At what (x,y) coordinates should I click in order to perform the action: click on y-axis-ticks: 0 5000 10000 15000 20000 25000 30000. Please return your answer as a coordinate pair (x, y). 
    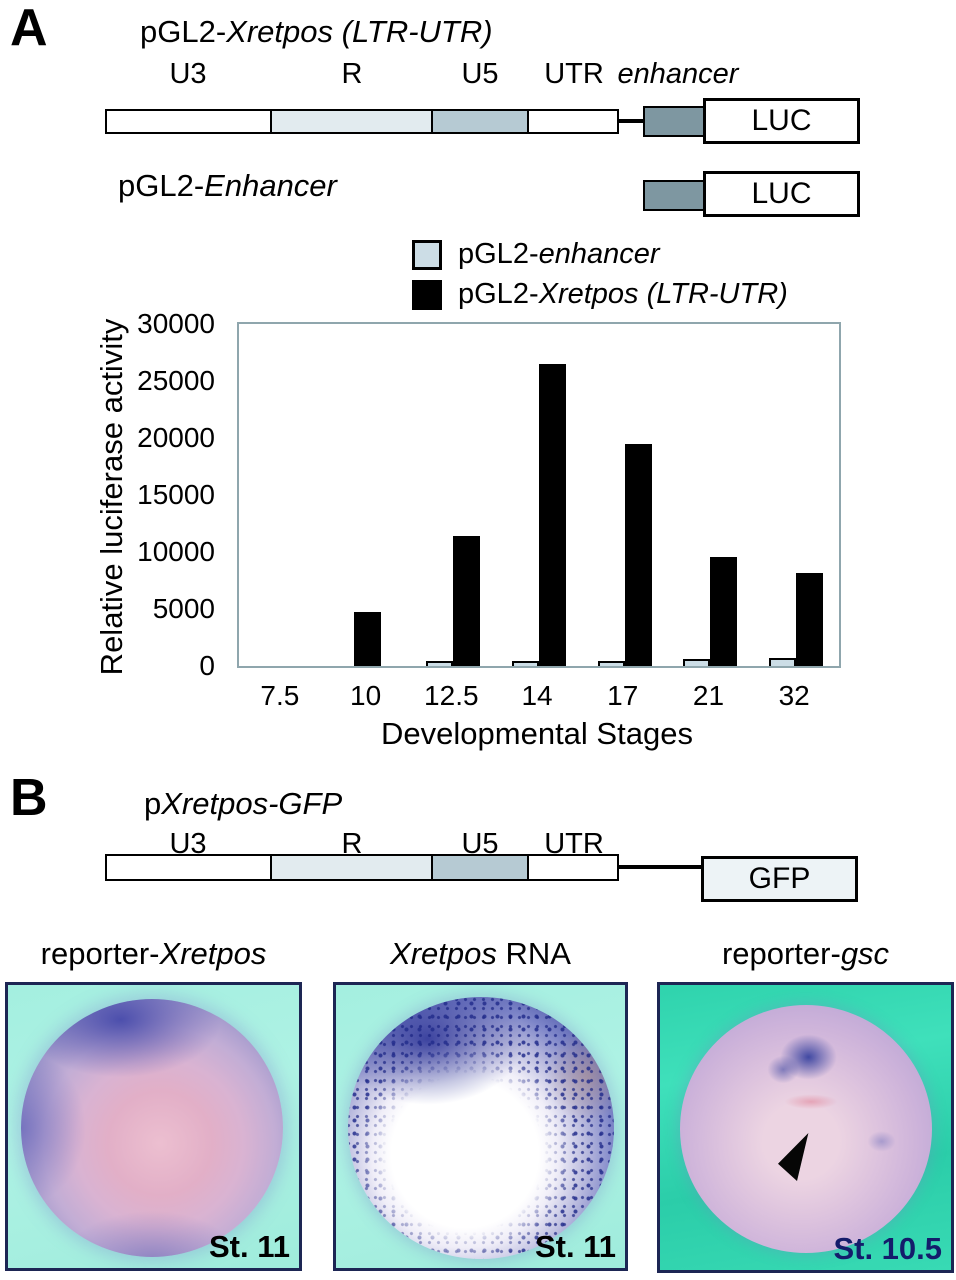
    Looking at the image, I should click on (172, 495).